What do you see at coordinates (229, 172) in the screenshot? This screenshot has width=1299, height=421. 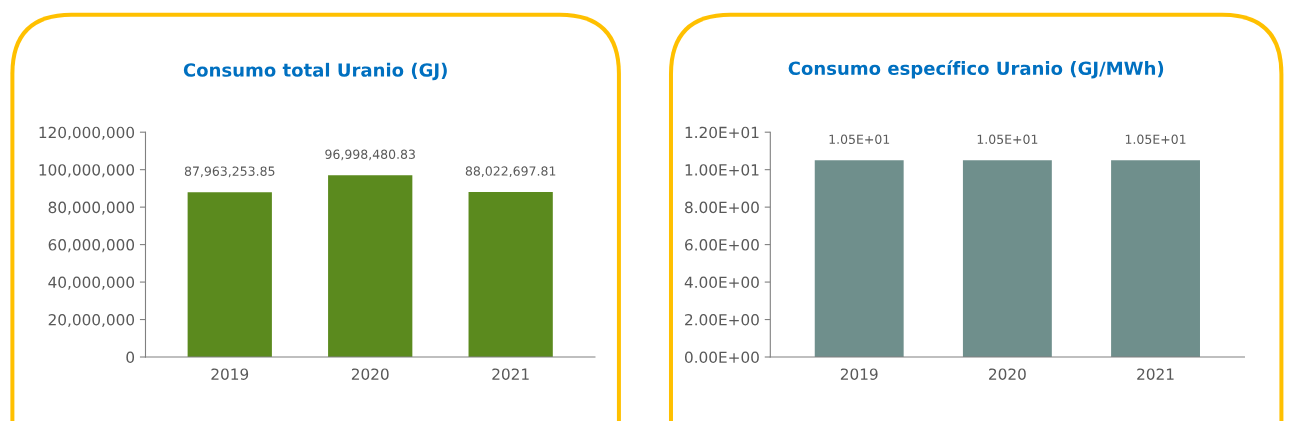 I see `data-label: 87,963,253.85` at bounding box center [229, 172].